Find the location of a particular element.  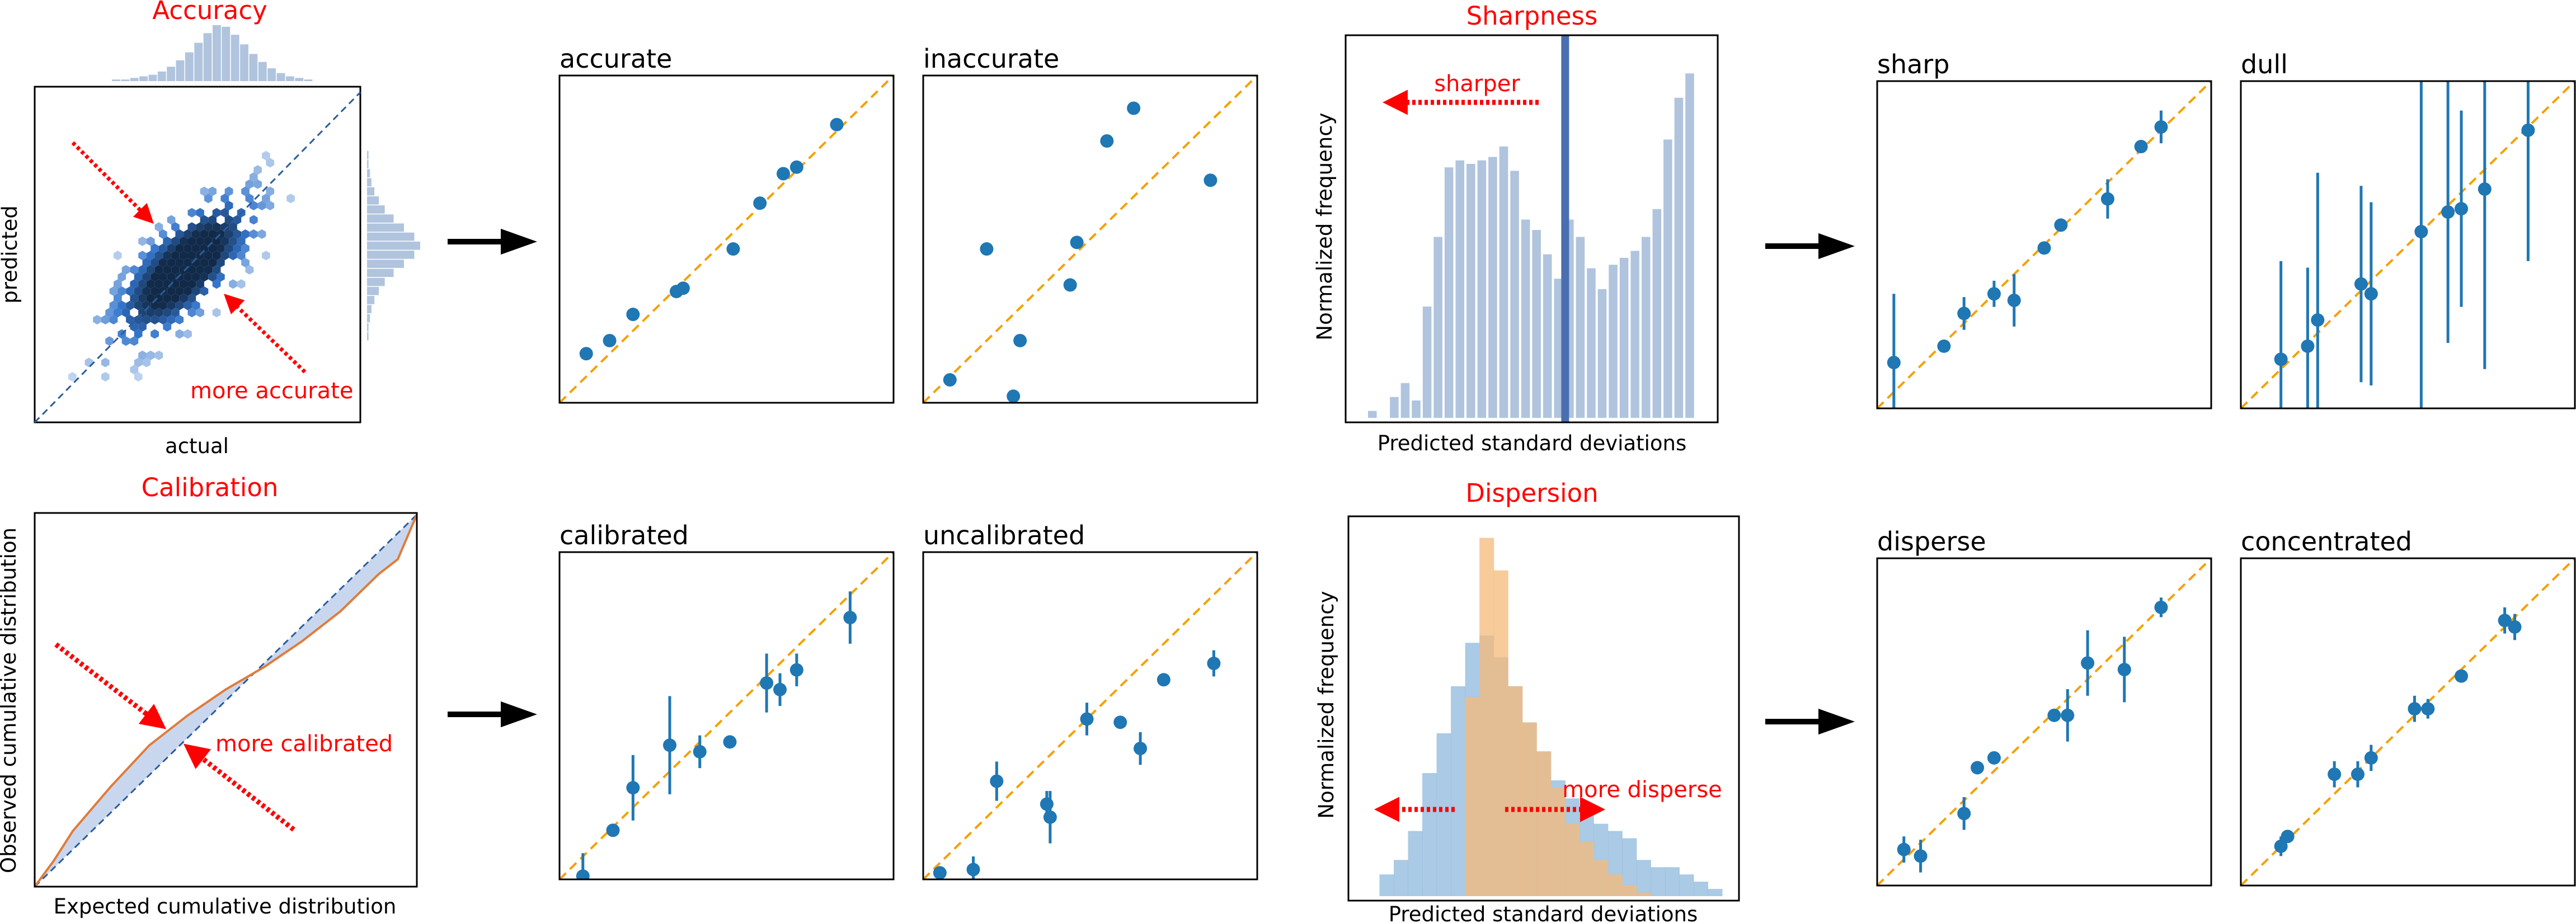

sharpness-xlabel: Predicted standard deviations is located at coordinates (1532, 443).